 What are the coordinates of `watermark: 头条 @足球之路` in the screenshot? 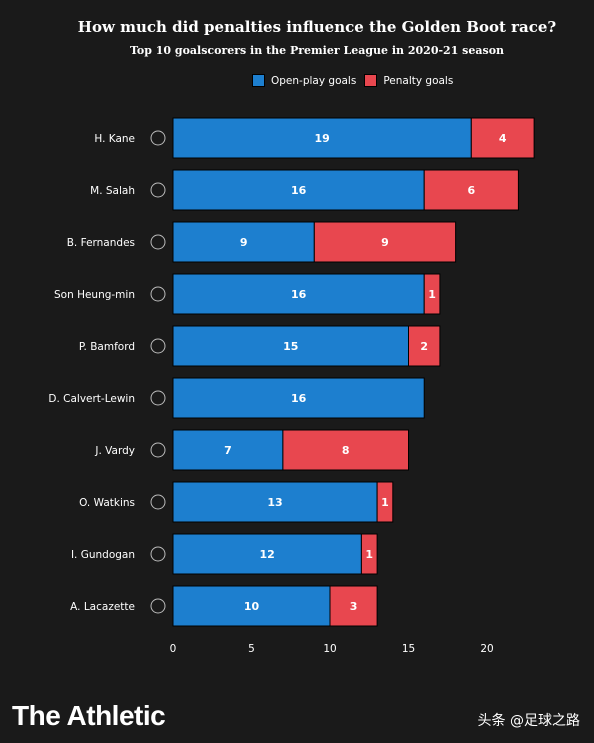 It's located at (528, 721).